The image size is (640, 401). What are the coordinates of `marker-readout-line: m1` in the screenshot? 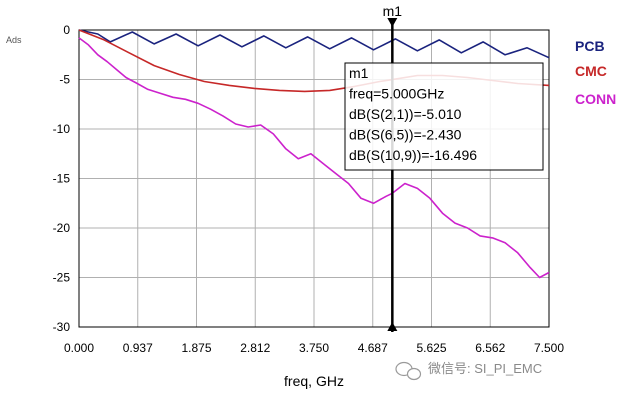 It's located at (359, 73).